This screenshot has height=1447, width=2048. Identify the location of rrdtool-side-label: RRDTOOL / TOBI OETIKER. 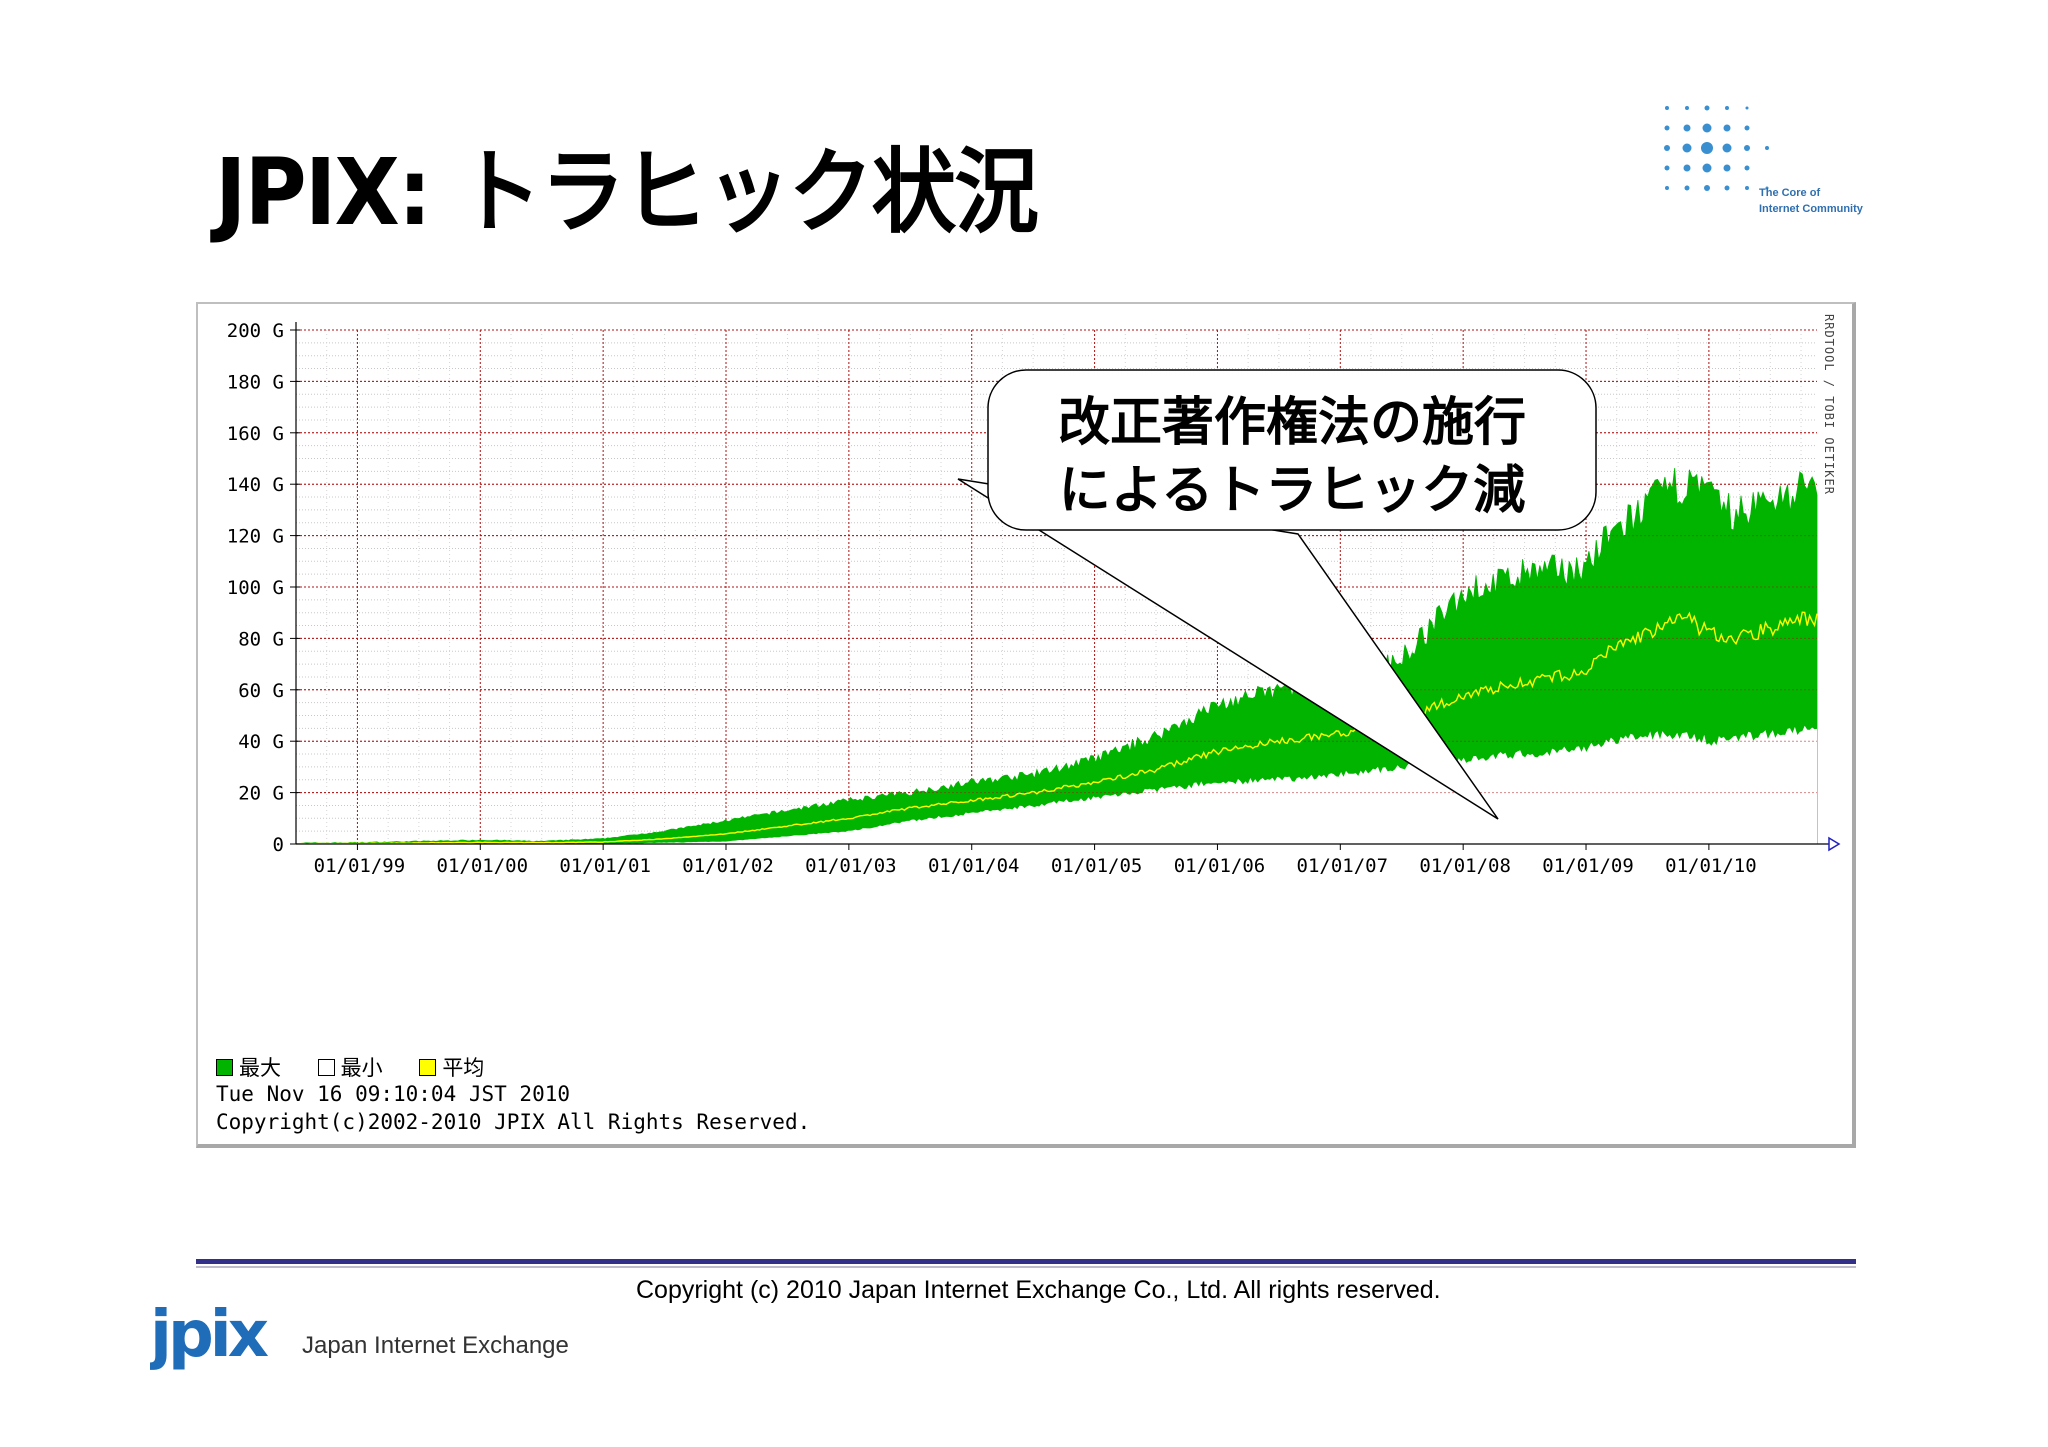
(1829, 404).